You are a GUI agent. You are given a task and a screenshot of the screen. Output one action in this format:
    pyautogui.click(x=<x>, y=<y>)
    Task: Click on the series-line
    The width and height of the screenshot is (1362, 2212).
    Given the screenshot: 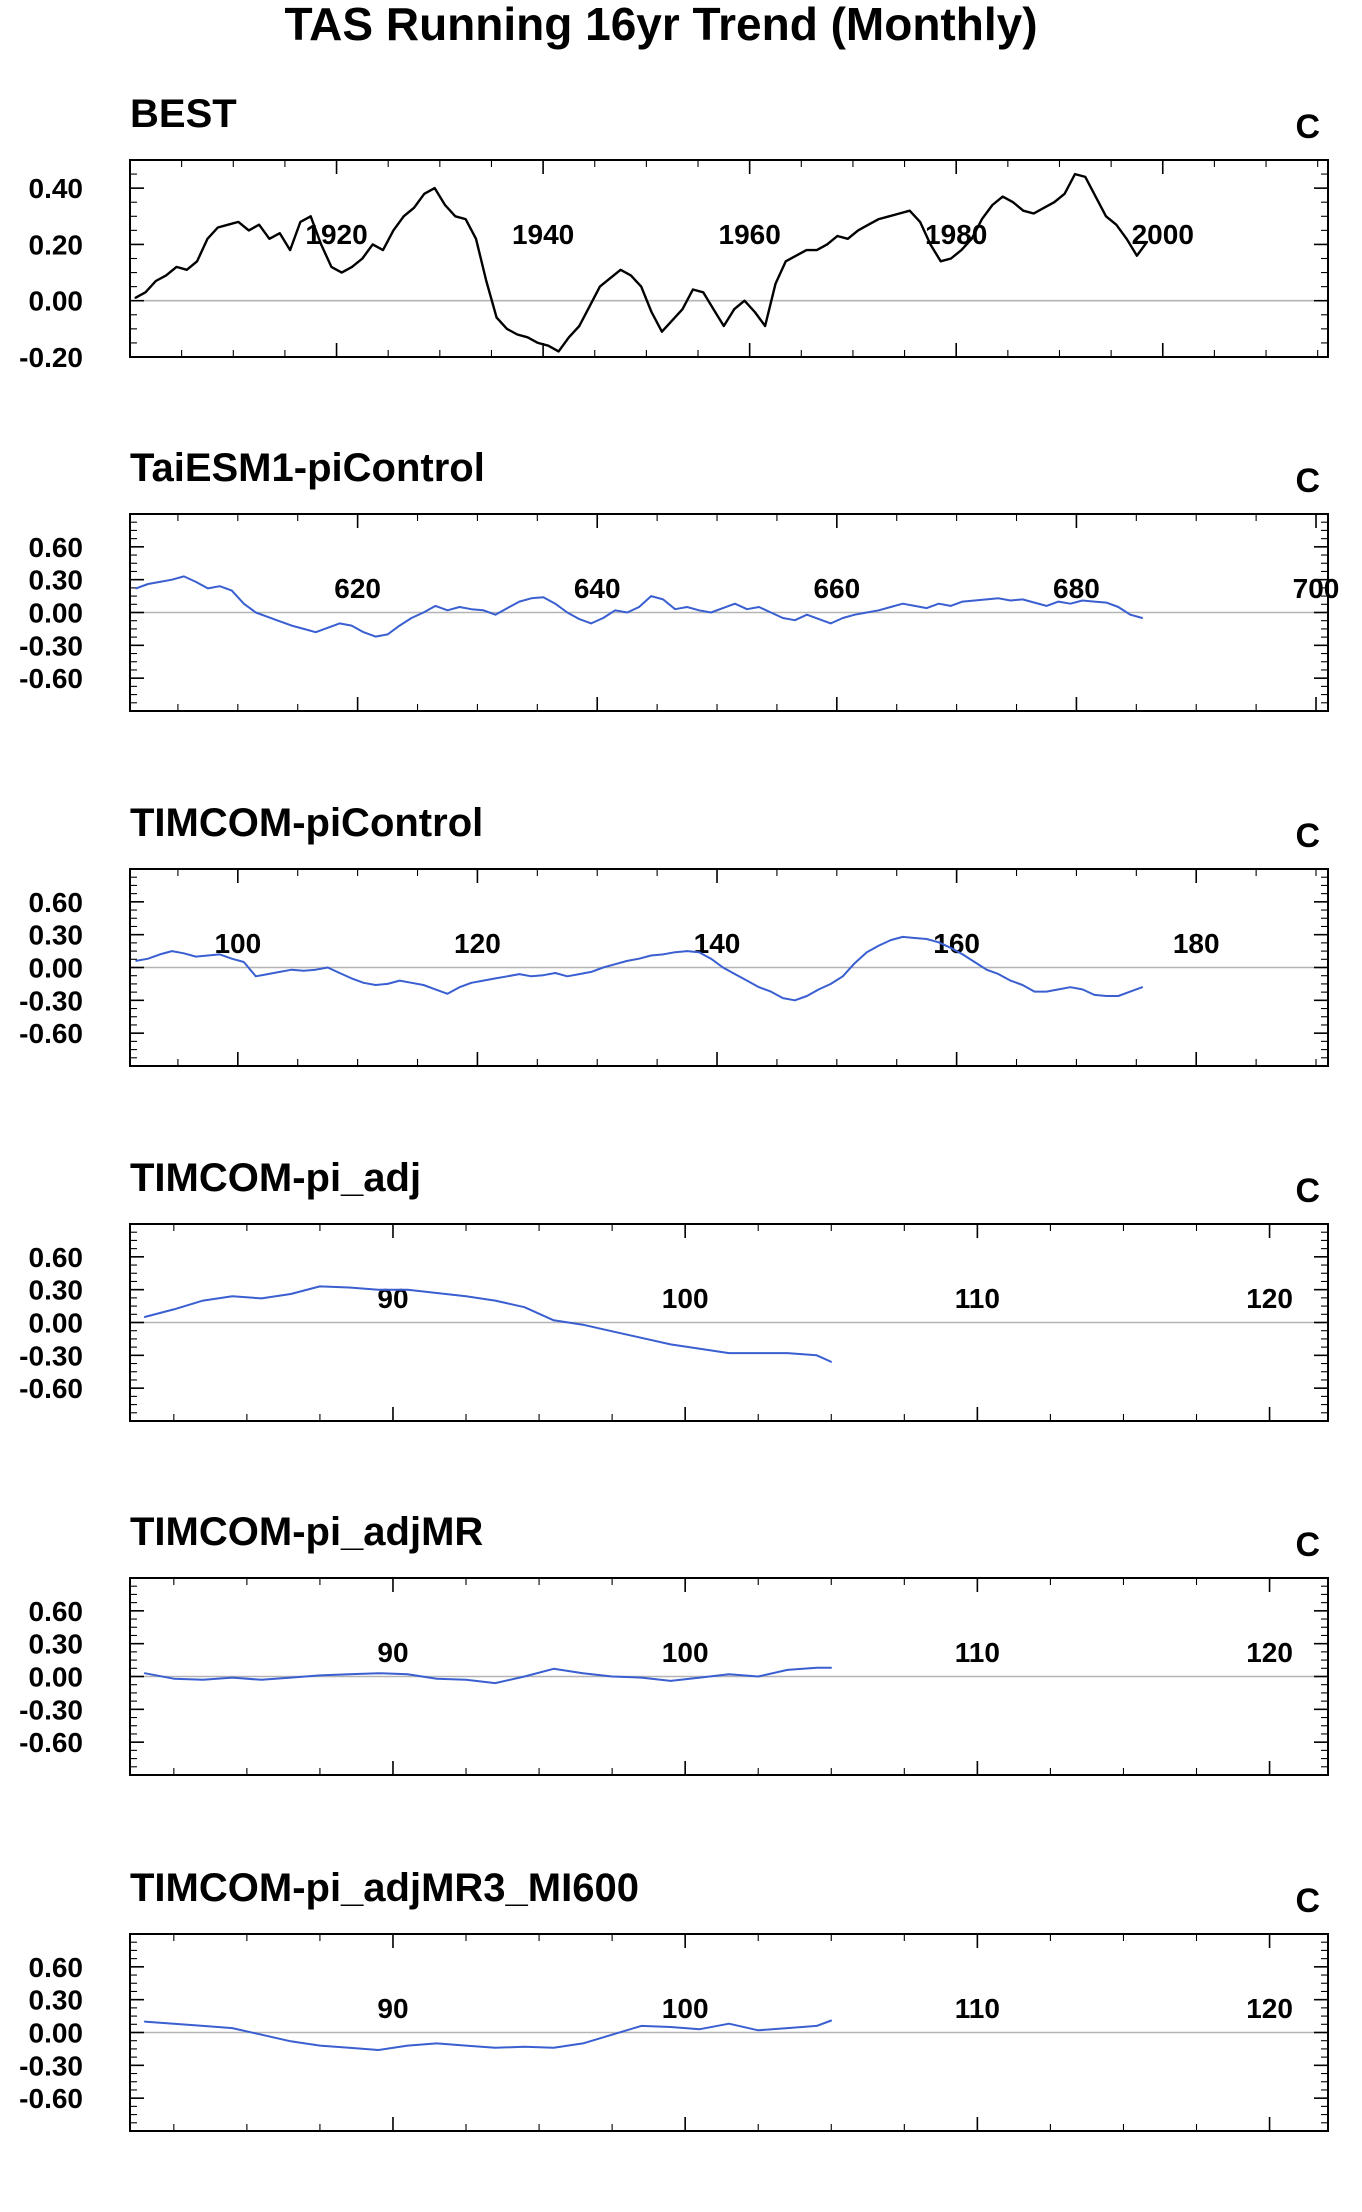 What is the action you would take?
    pyautogui.click(x=639, y=968)
    